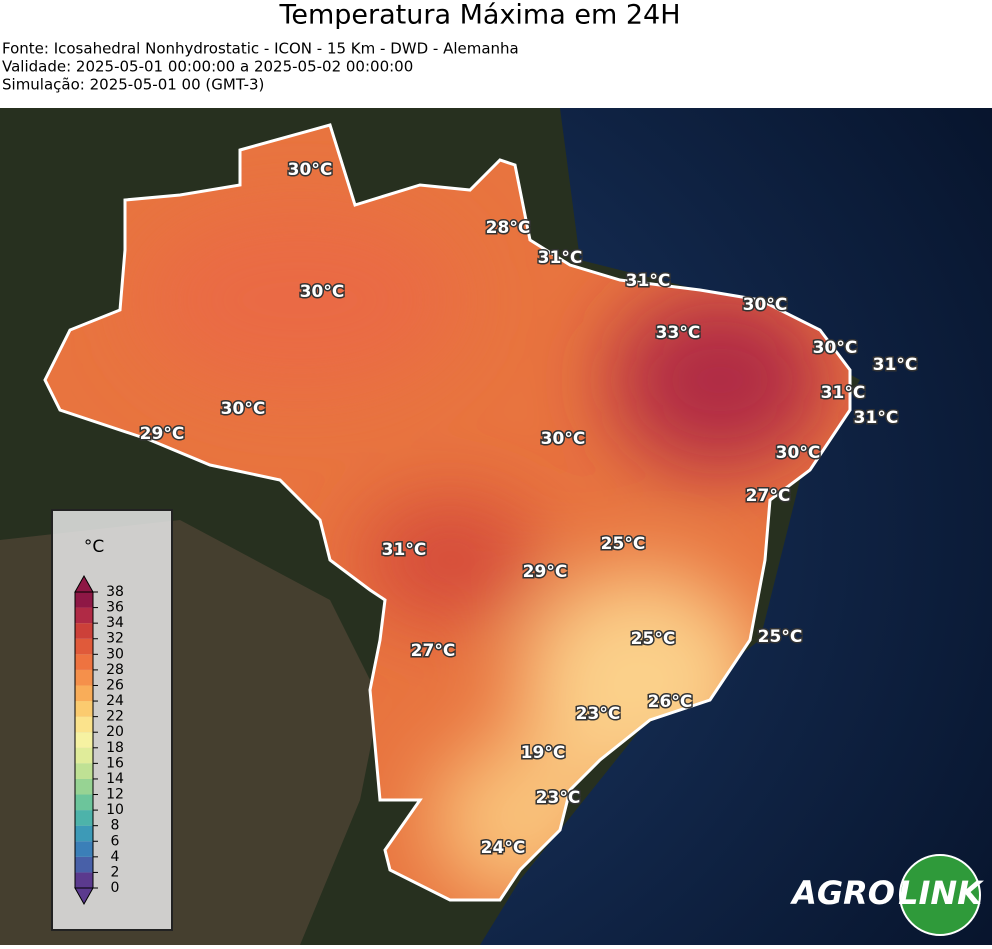 The height and width of the screenshot is (949, 992). Describe the element at coordinates (503, 848) in the screenshot. I see `temperature-label: 24°C` at that location.